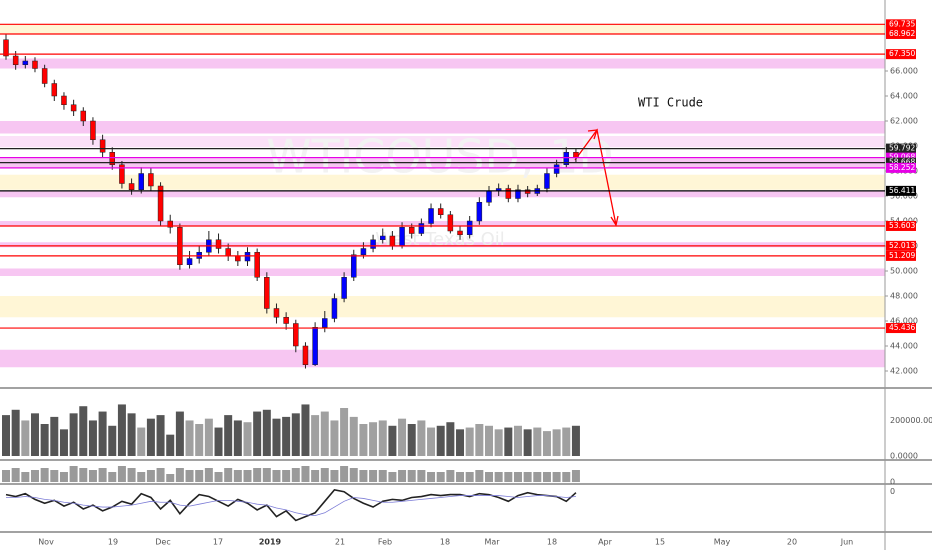 This screenshot has width=932, height=550. Describe the element at coordinates (291, 506) in the screenshot. I see `oscillator-line` at that location.